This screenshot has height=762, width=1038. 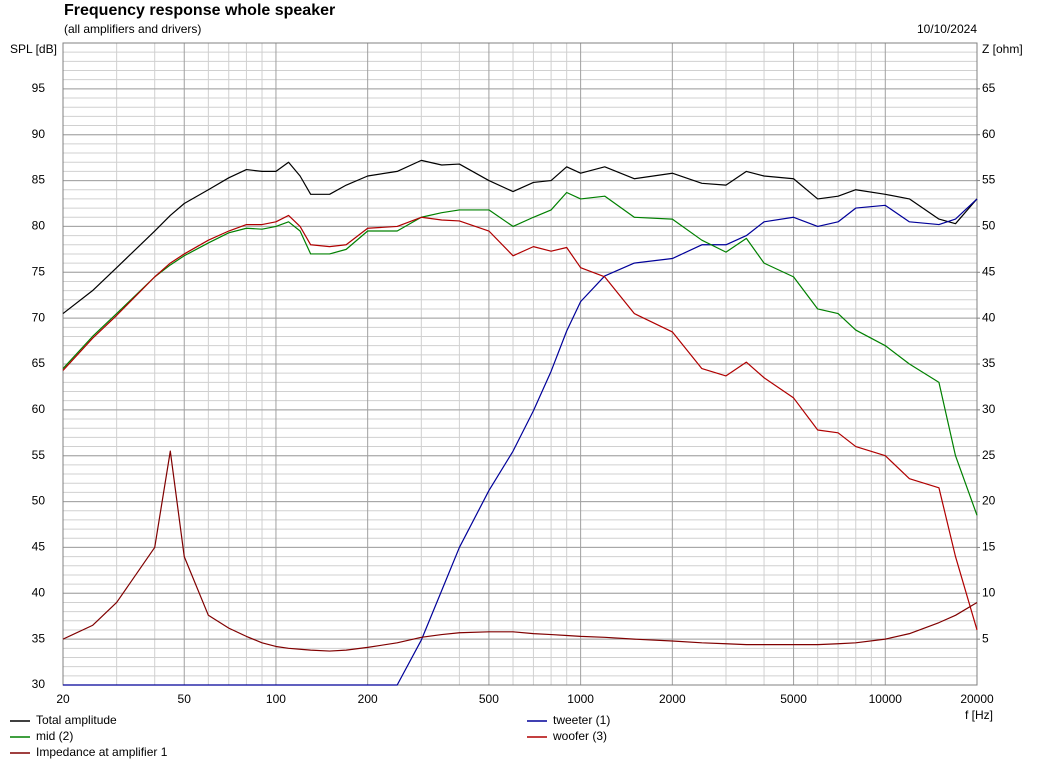 What do you see at coordinates (39, 638) in the screenshot?
I see `y-tick-label: 35` at bounding box center [39, 638].